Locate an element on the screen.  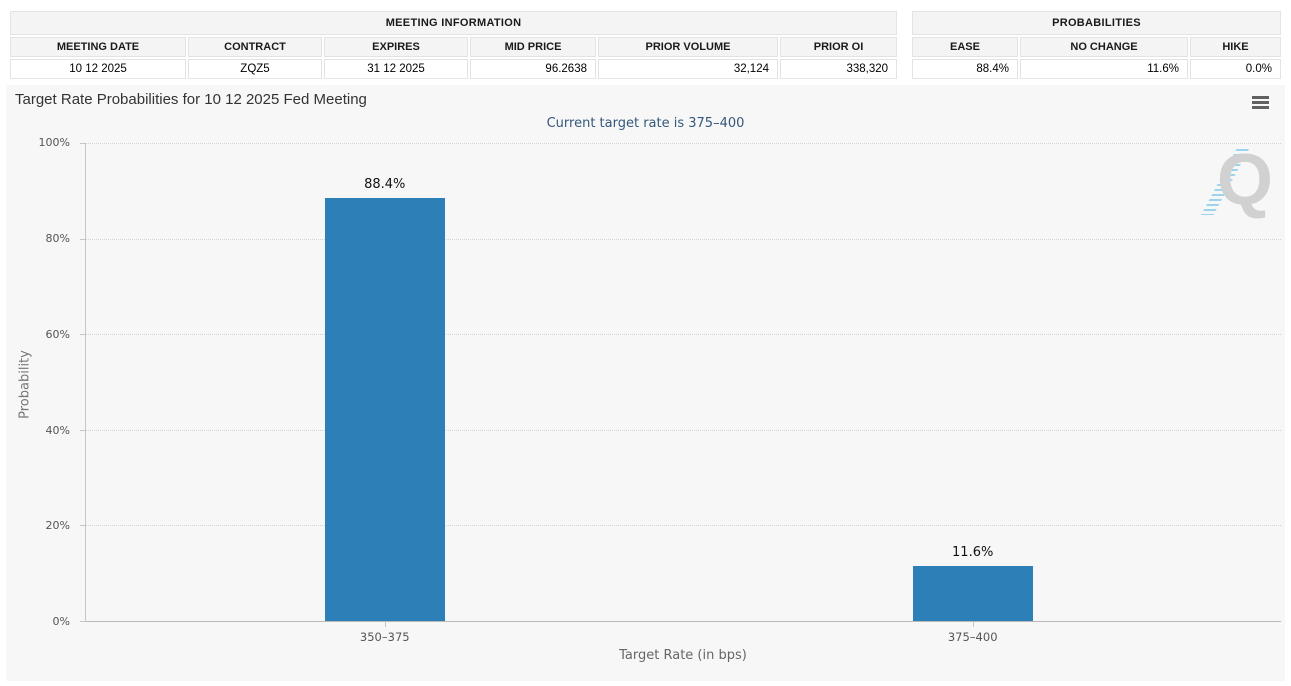
y-axis-label: 80% is located at coordinates (57, 238).